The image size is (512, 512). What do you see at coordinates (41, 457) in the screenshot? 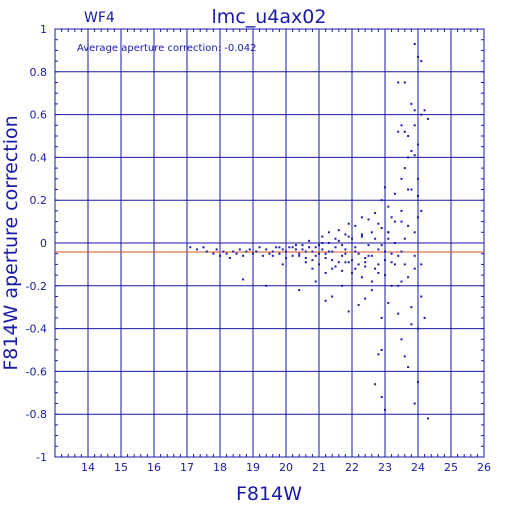
I see `y-tick-label: -1` at bounding box center [41, 457].